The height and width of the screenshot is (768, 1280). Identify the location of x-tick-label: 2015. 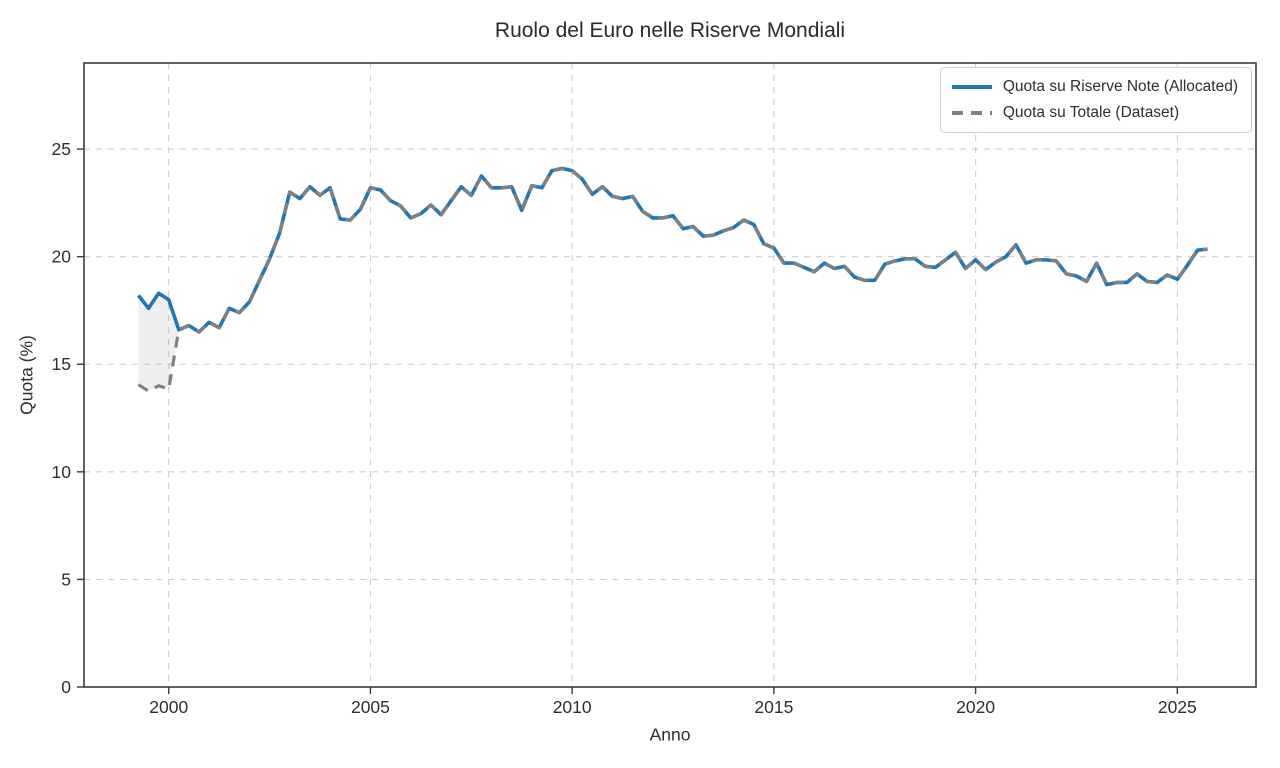
(773, 707).